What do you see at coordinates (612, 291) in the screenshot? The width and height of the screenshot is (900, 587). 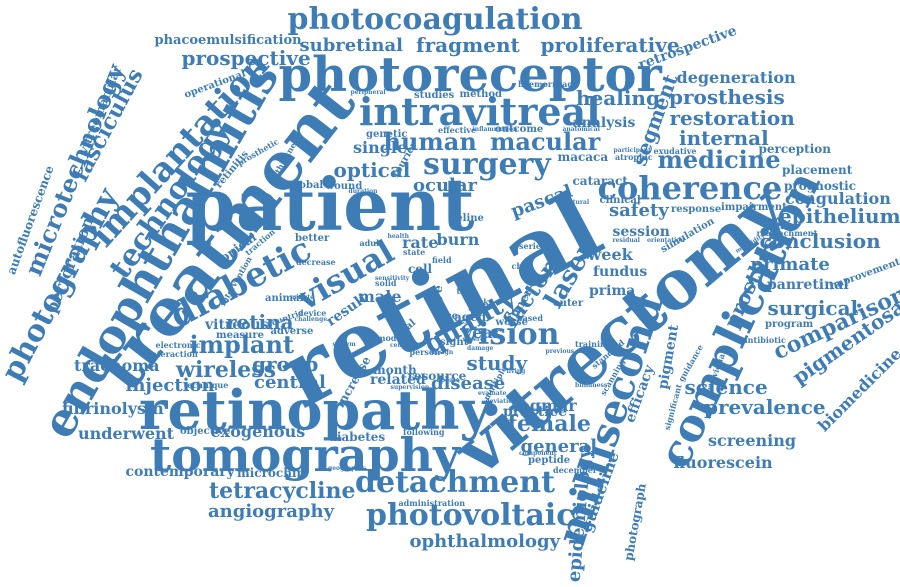 I see `word-prima: prima` at bounding box center [612, 291].